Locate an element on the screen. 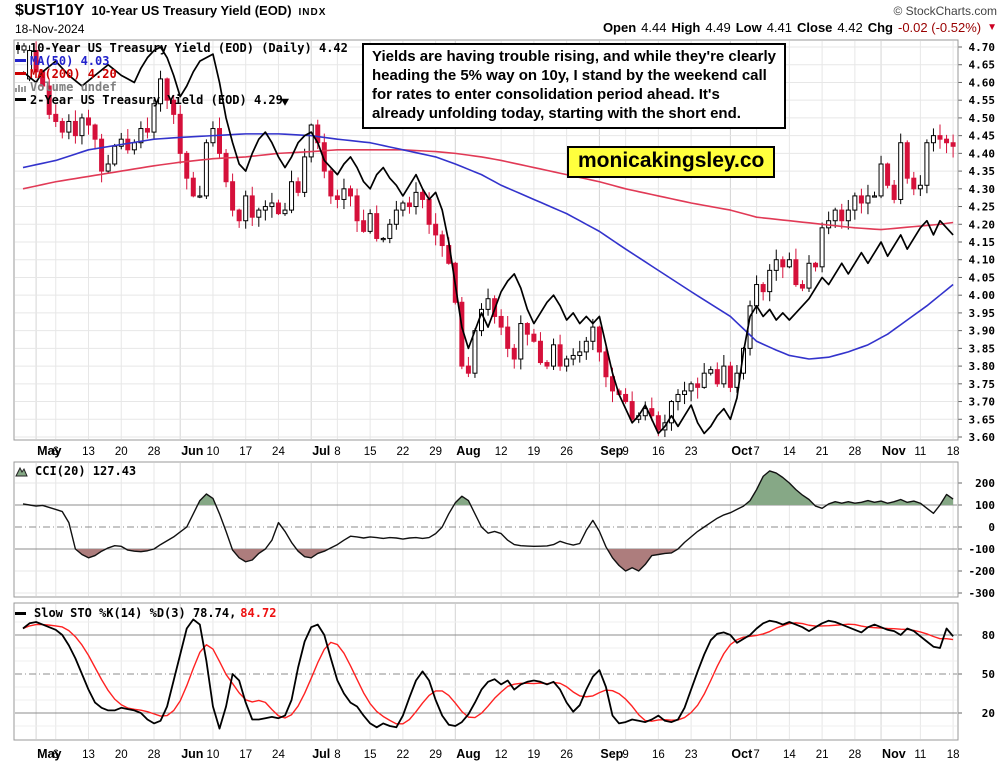 This screenshot has height=767, width=1004. volume-bars-icon is located at coordinates (21, 87).